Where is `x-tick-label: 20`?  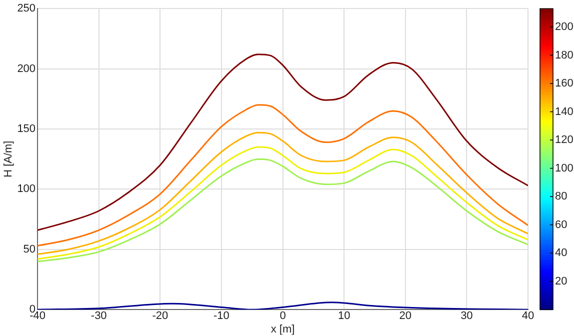 x-tick-label: 20 is located at coordinates (405, 316).